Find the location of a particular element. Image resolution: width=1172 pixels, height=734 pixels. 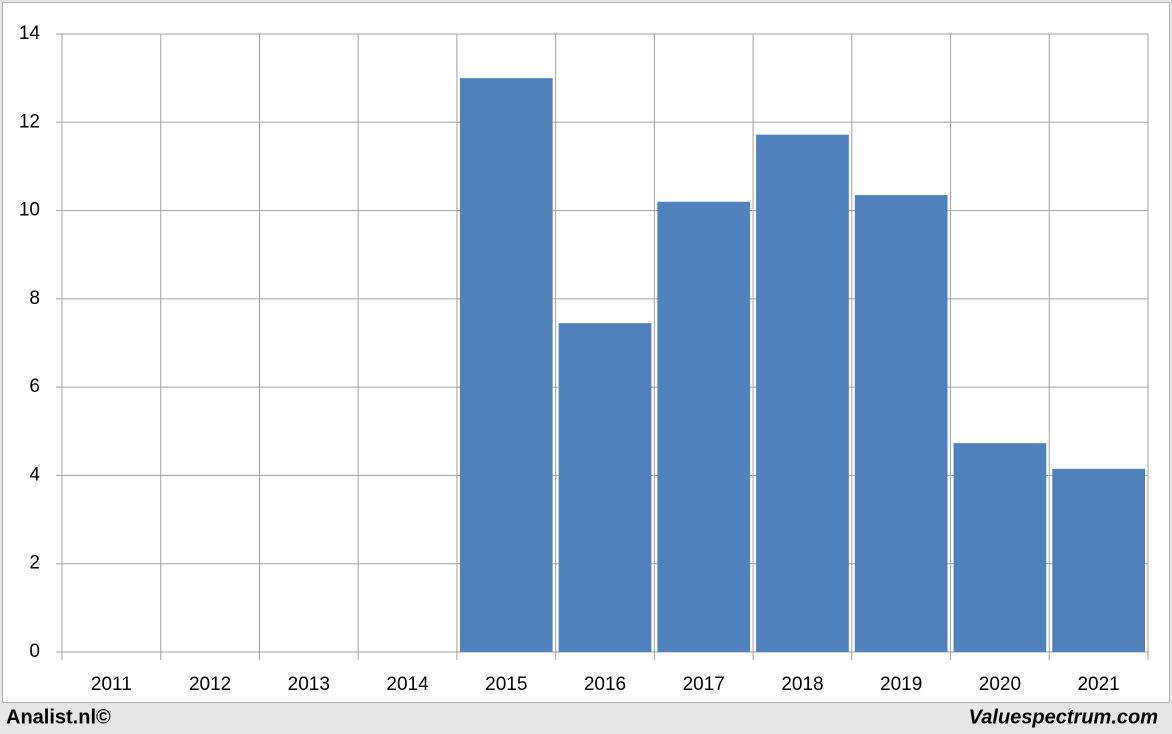

y-tick-label: 10 is located at coordinates (29, 210).